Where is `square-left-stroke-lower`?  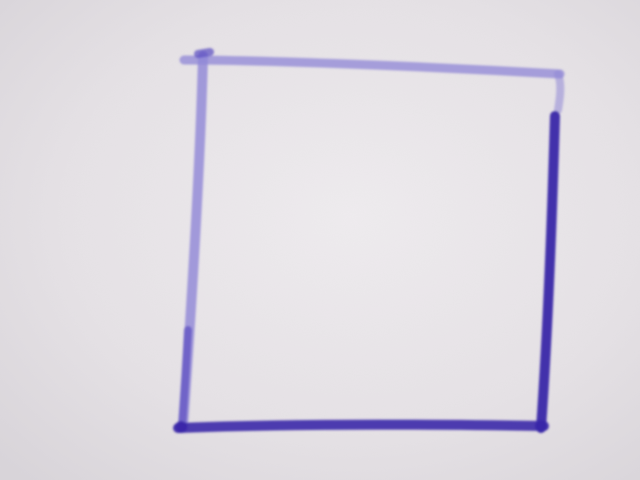 square-left-stroke-lower is located at coordinates (185, 379).